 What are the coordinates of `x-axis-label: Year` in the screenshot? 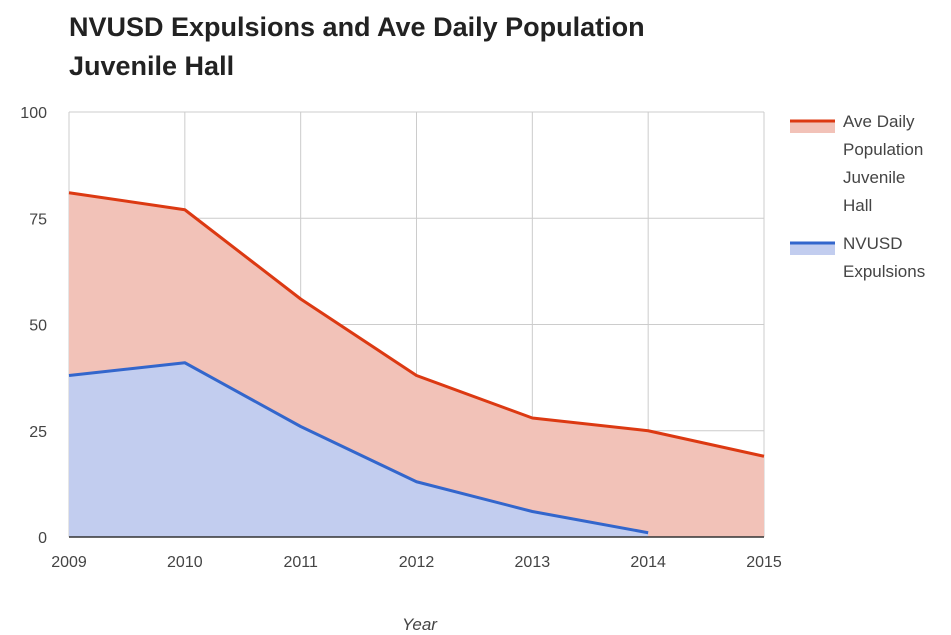 It's located at (420, 624).